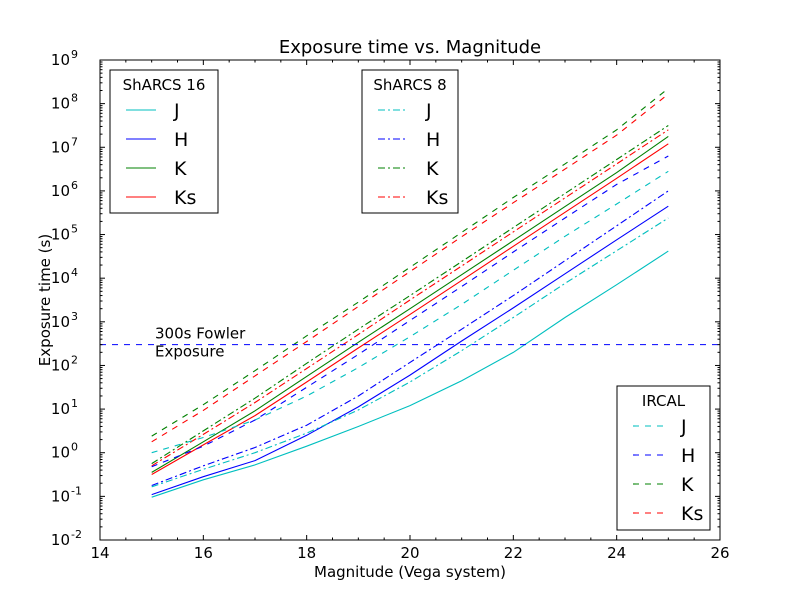 The width and height of the screenshot is (800, 600). What do you see at coordinates (683, 427) in the screenshot?
I see `legend-label-ircal-j: J` at bounding box center [683, 427].